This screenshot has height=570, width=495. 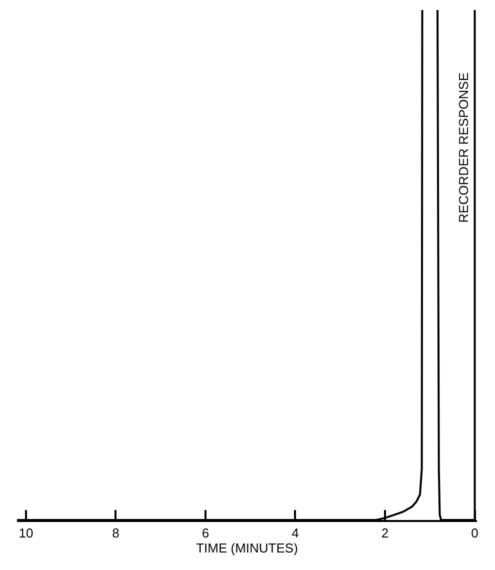 What do you see at coordinates (463, 147) in the screenshot?
I see `y-axis-title: RECORDER RESPONSE` at bounding box center [463, 147].